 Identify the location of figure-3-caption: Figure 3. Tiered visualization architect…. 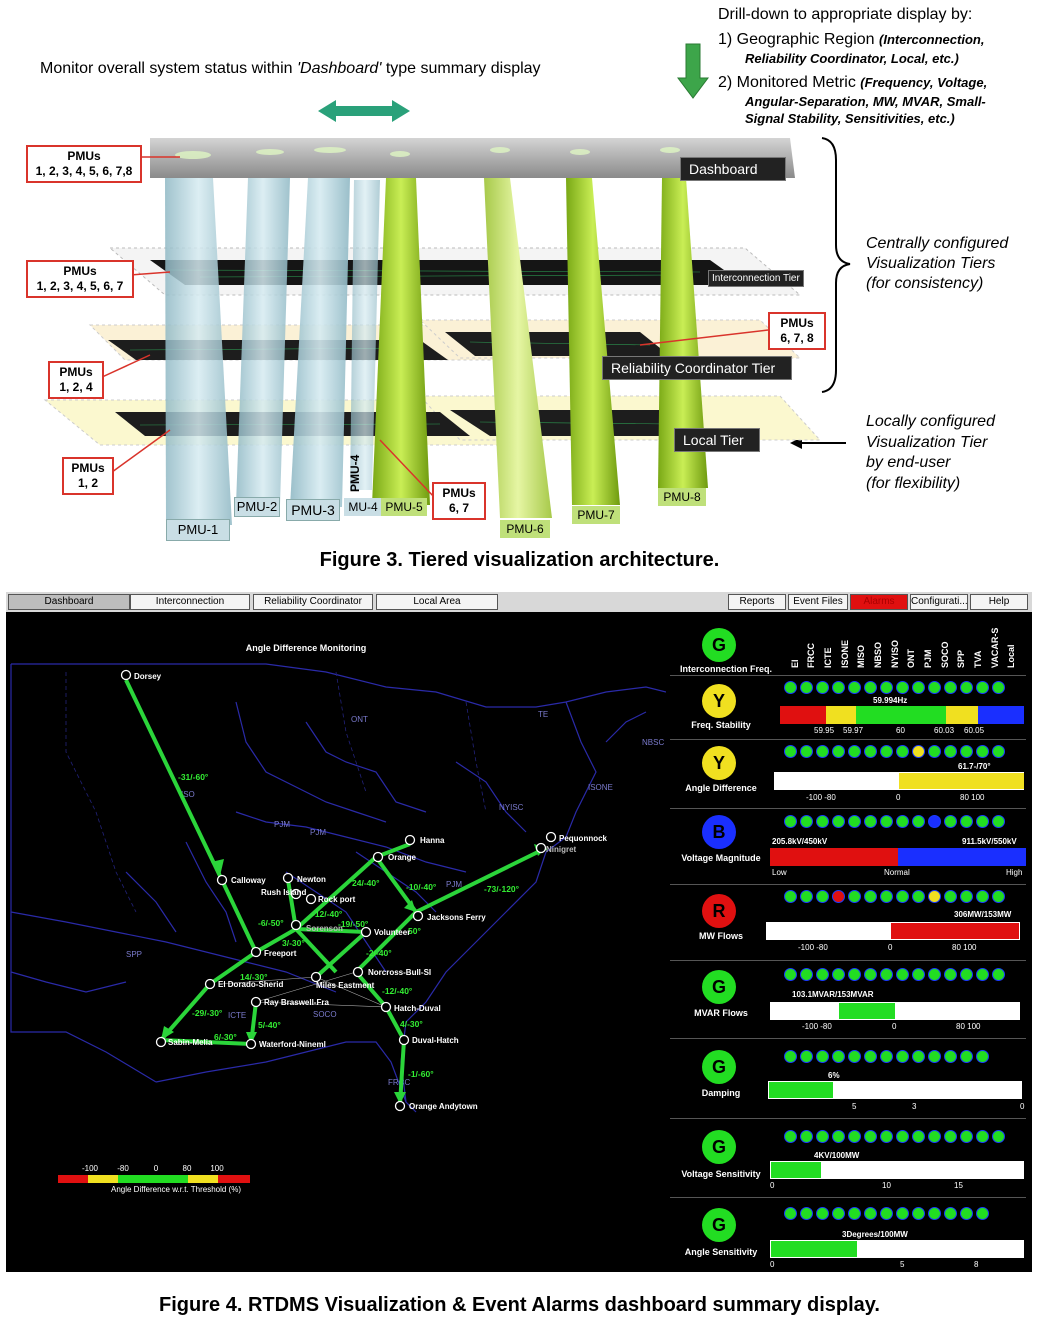
(519, 560).